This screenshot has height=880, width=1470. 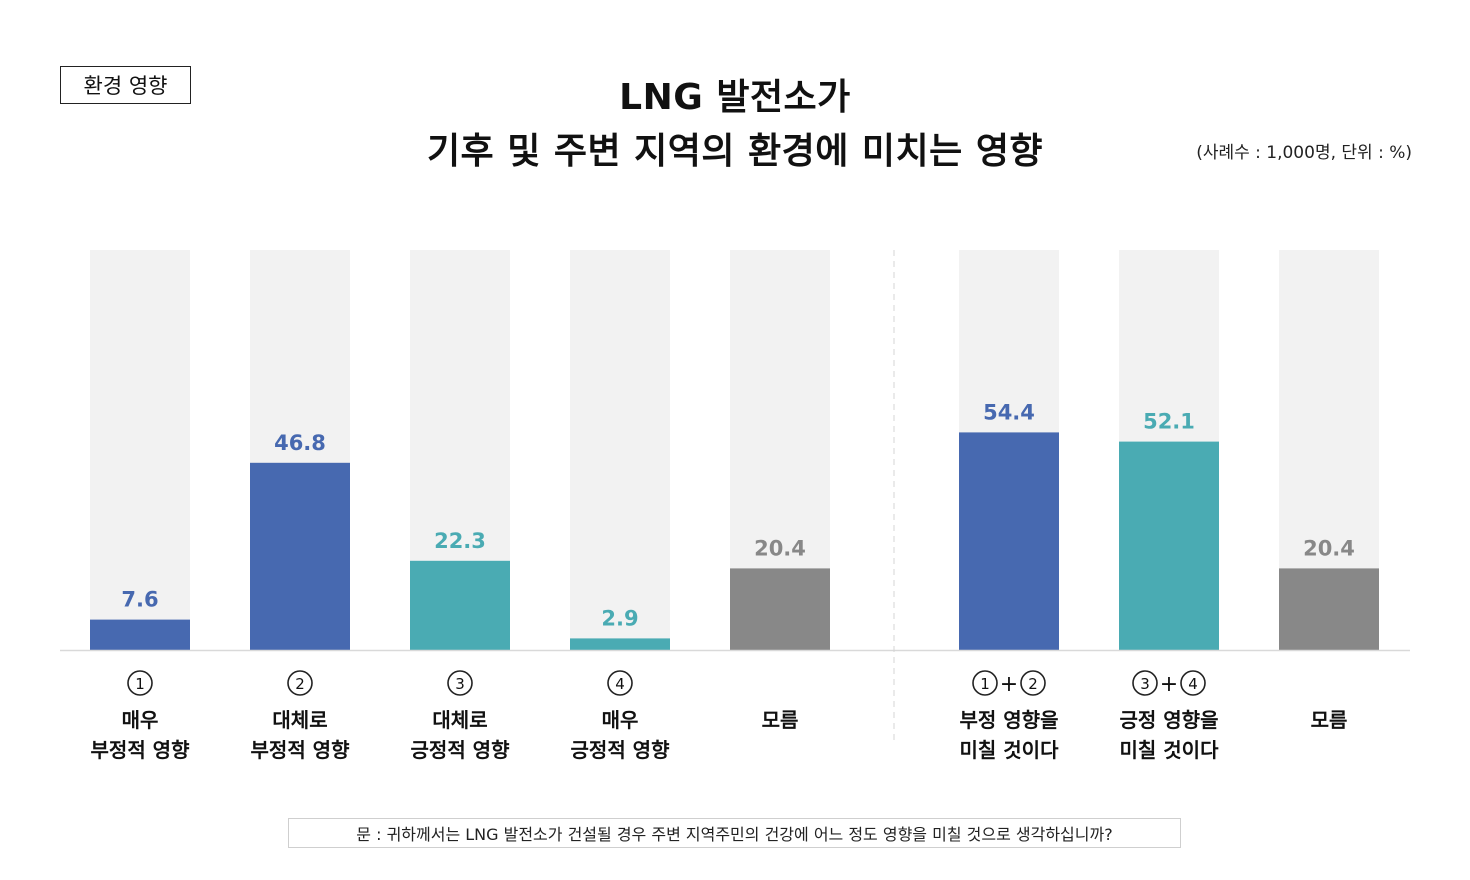 What do you see at coordinates (300, 443) in the screenshot?
I see `data-label: 46.8` at bounding box center [300, 443].